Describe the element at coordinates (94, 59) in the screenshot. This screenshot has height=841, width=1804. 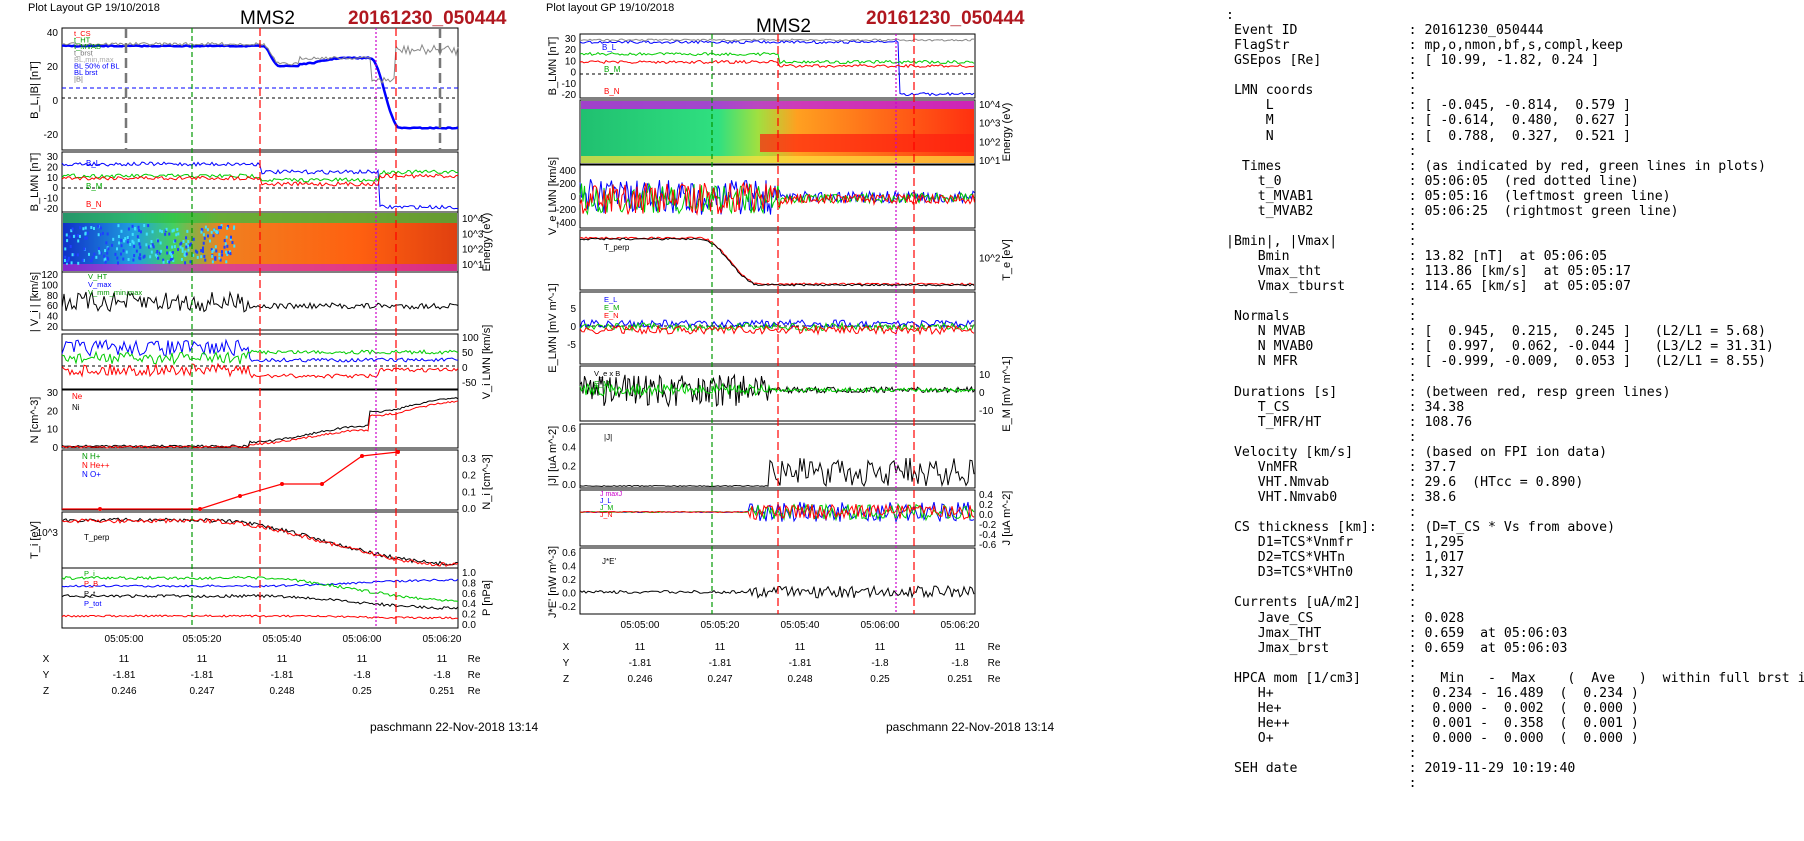
I see `p1-legend-item: BL,min,max` at that location.